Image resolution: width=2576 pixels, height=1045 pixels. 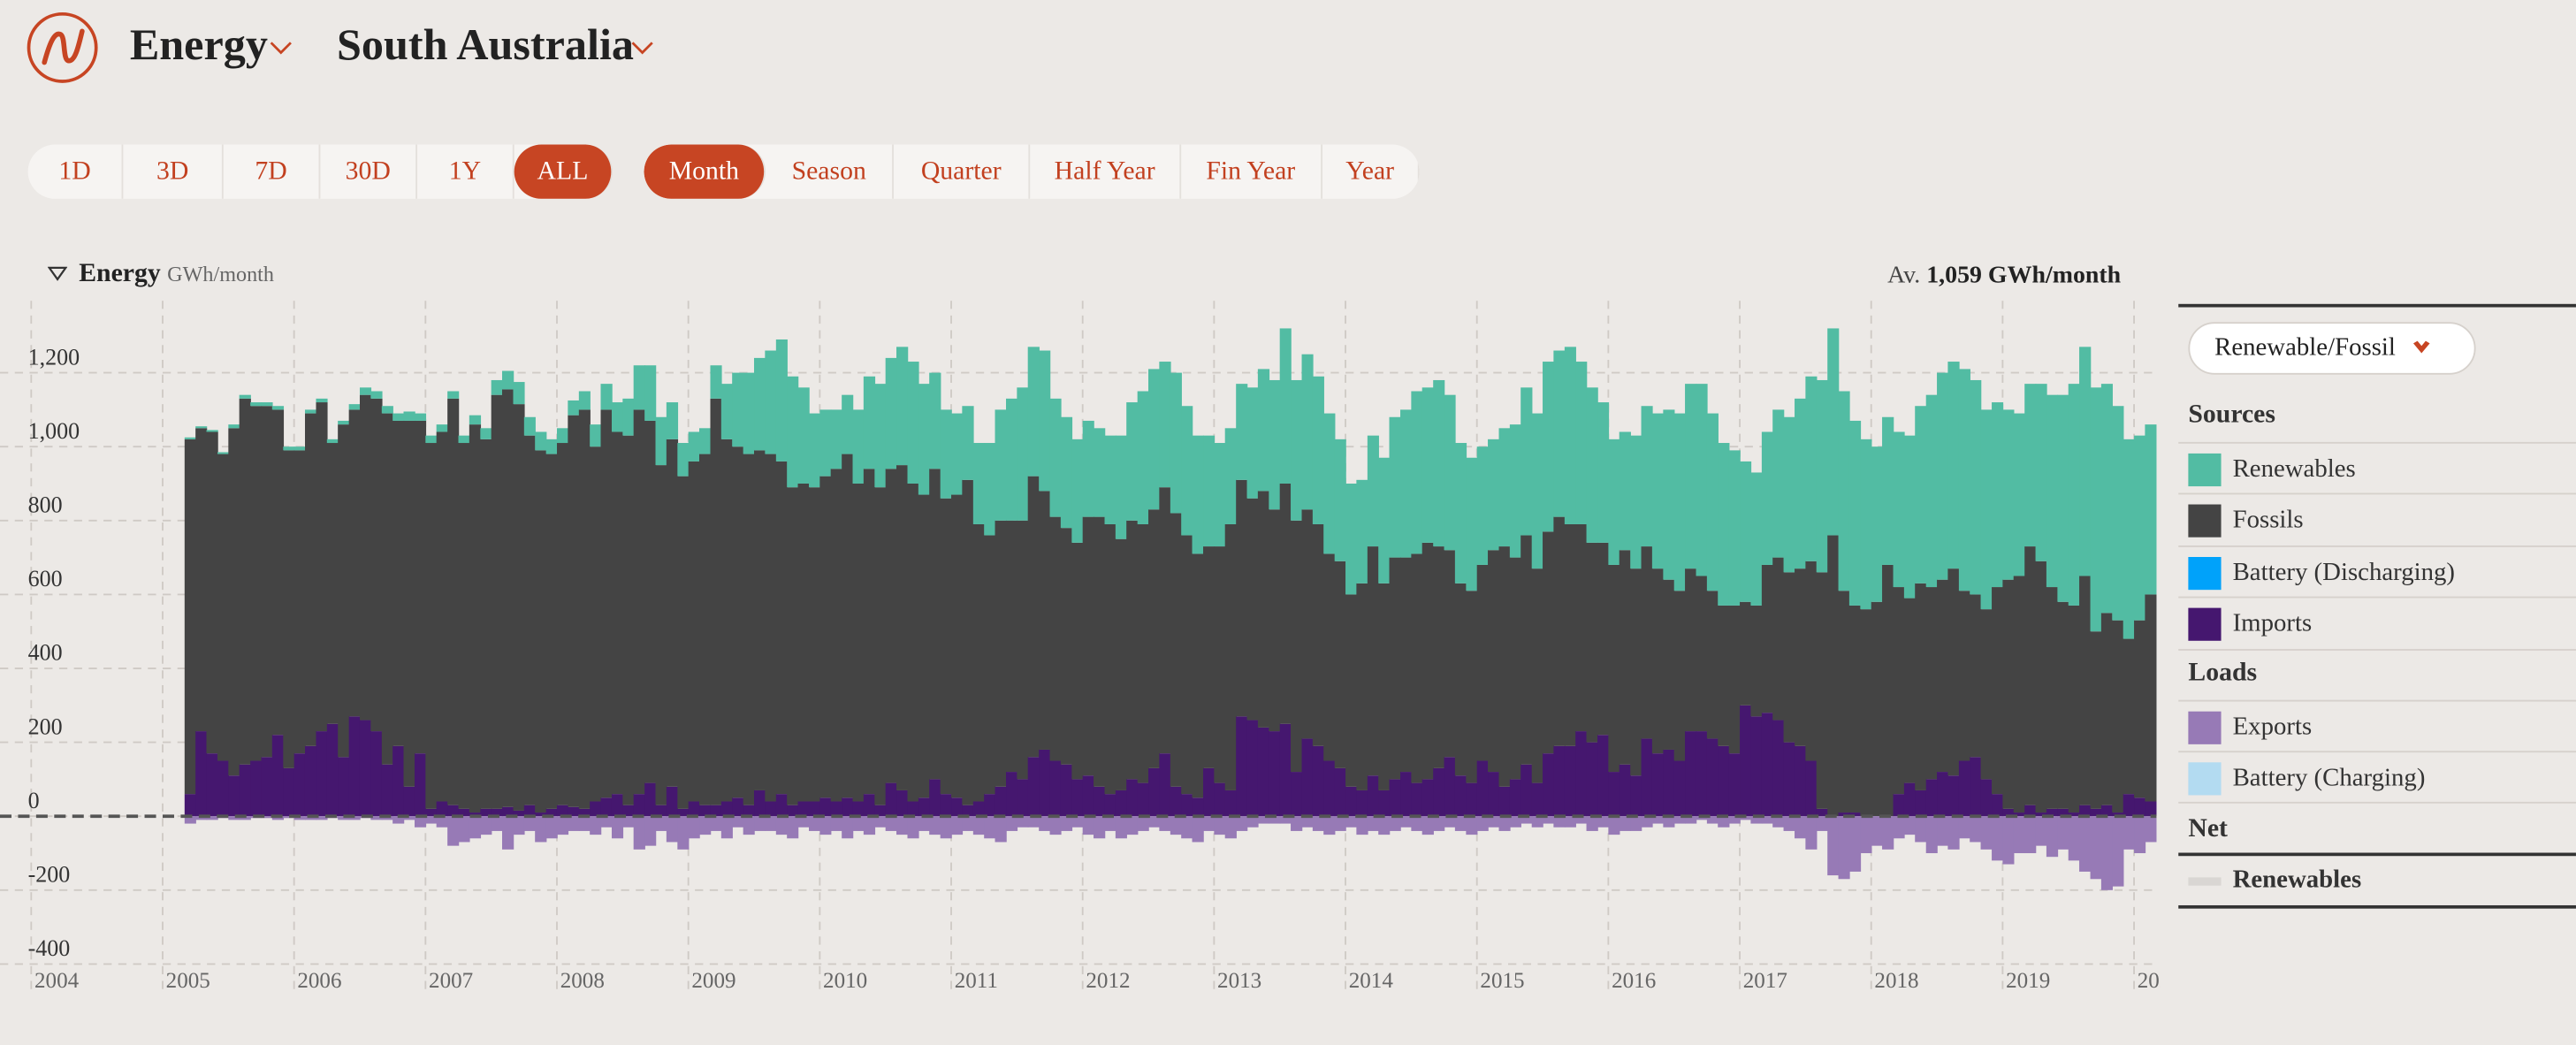 What do you see at coordinates (2332, 348) in the screenshot?
I see `dropdown: Renewable/Fossil` at bounding box center [2332, 348].